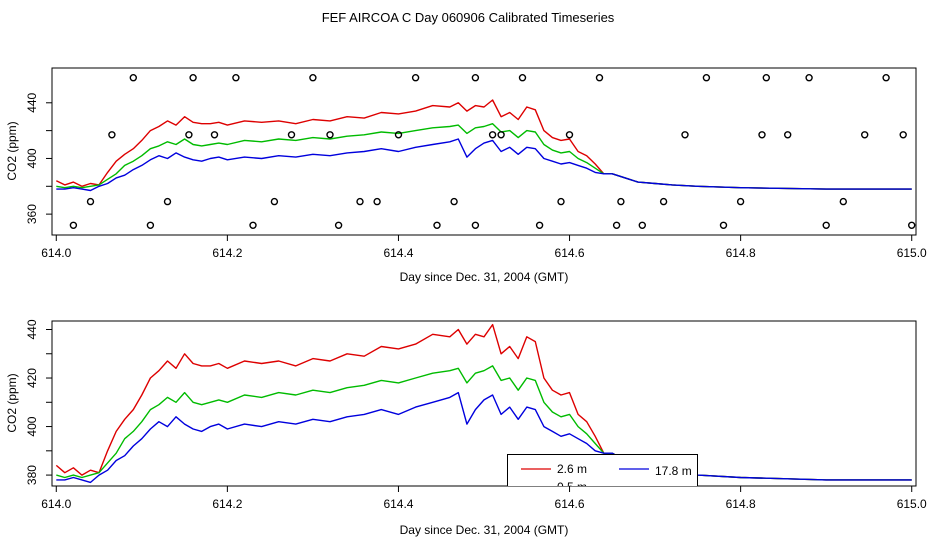 The image size is (936, 540). What do you see at coordinates (484, 277) in the screenshot?
I see `top-x-axis-label: Day since Dec. 31, 2004 (GMT)` at bounding box center [484, 277].